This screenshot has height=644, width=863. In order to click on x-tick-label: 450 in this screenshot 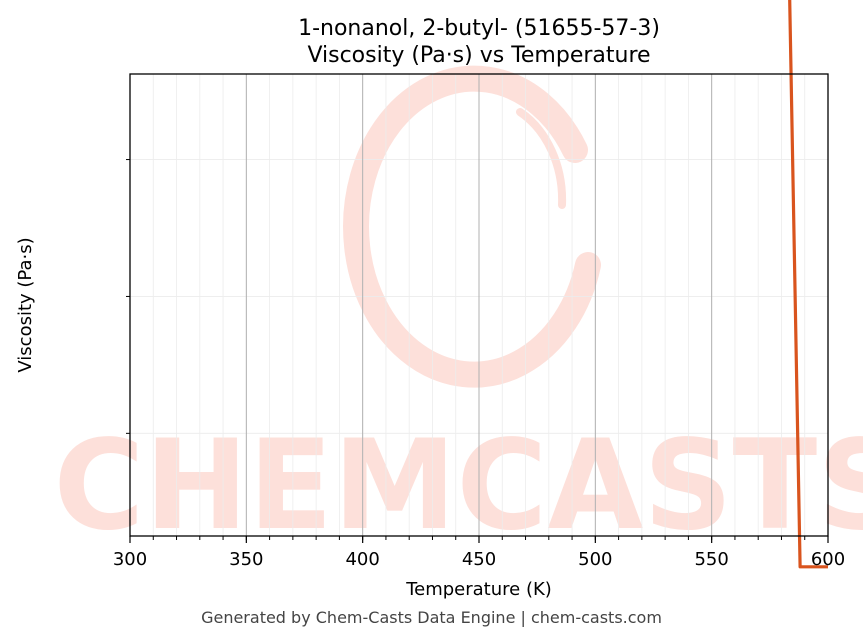, I will do `click(479, 559)`.